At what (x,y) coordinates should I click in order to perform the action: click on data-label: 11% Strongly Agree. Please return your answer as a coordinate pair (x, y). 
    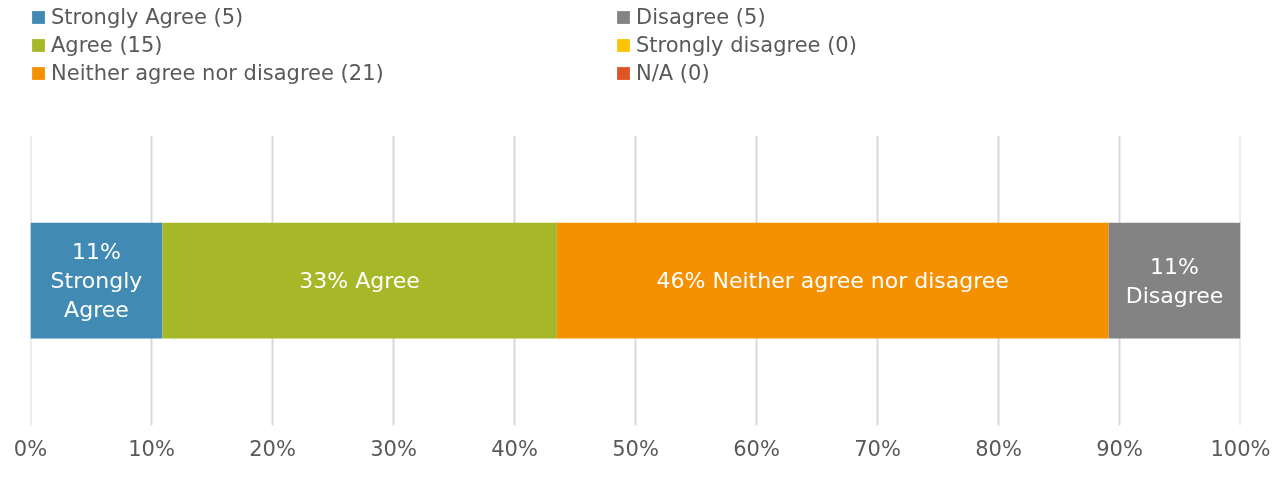
    Looking at the image, I should click on (96, 280).